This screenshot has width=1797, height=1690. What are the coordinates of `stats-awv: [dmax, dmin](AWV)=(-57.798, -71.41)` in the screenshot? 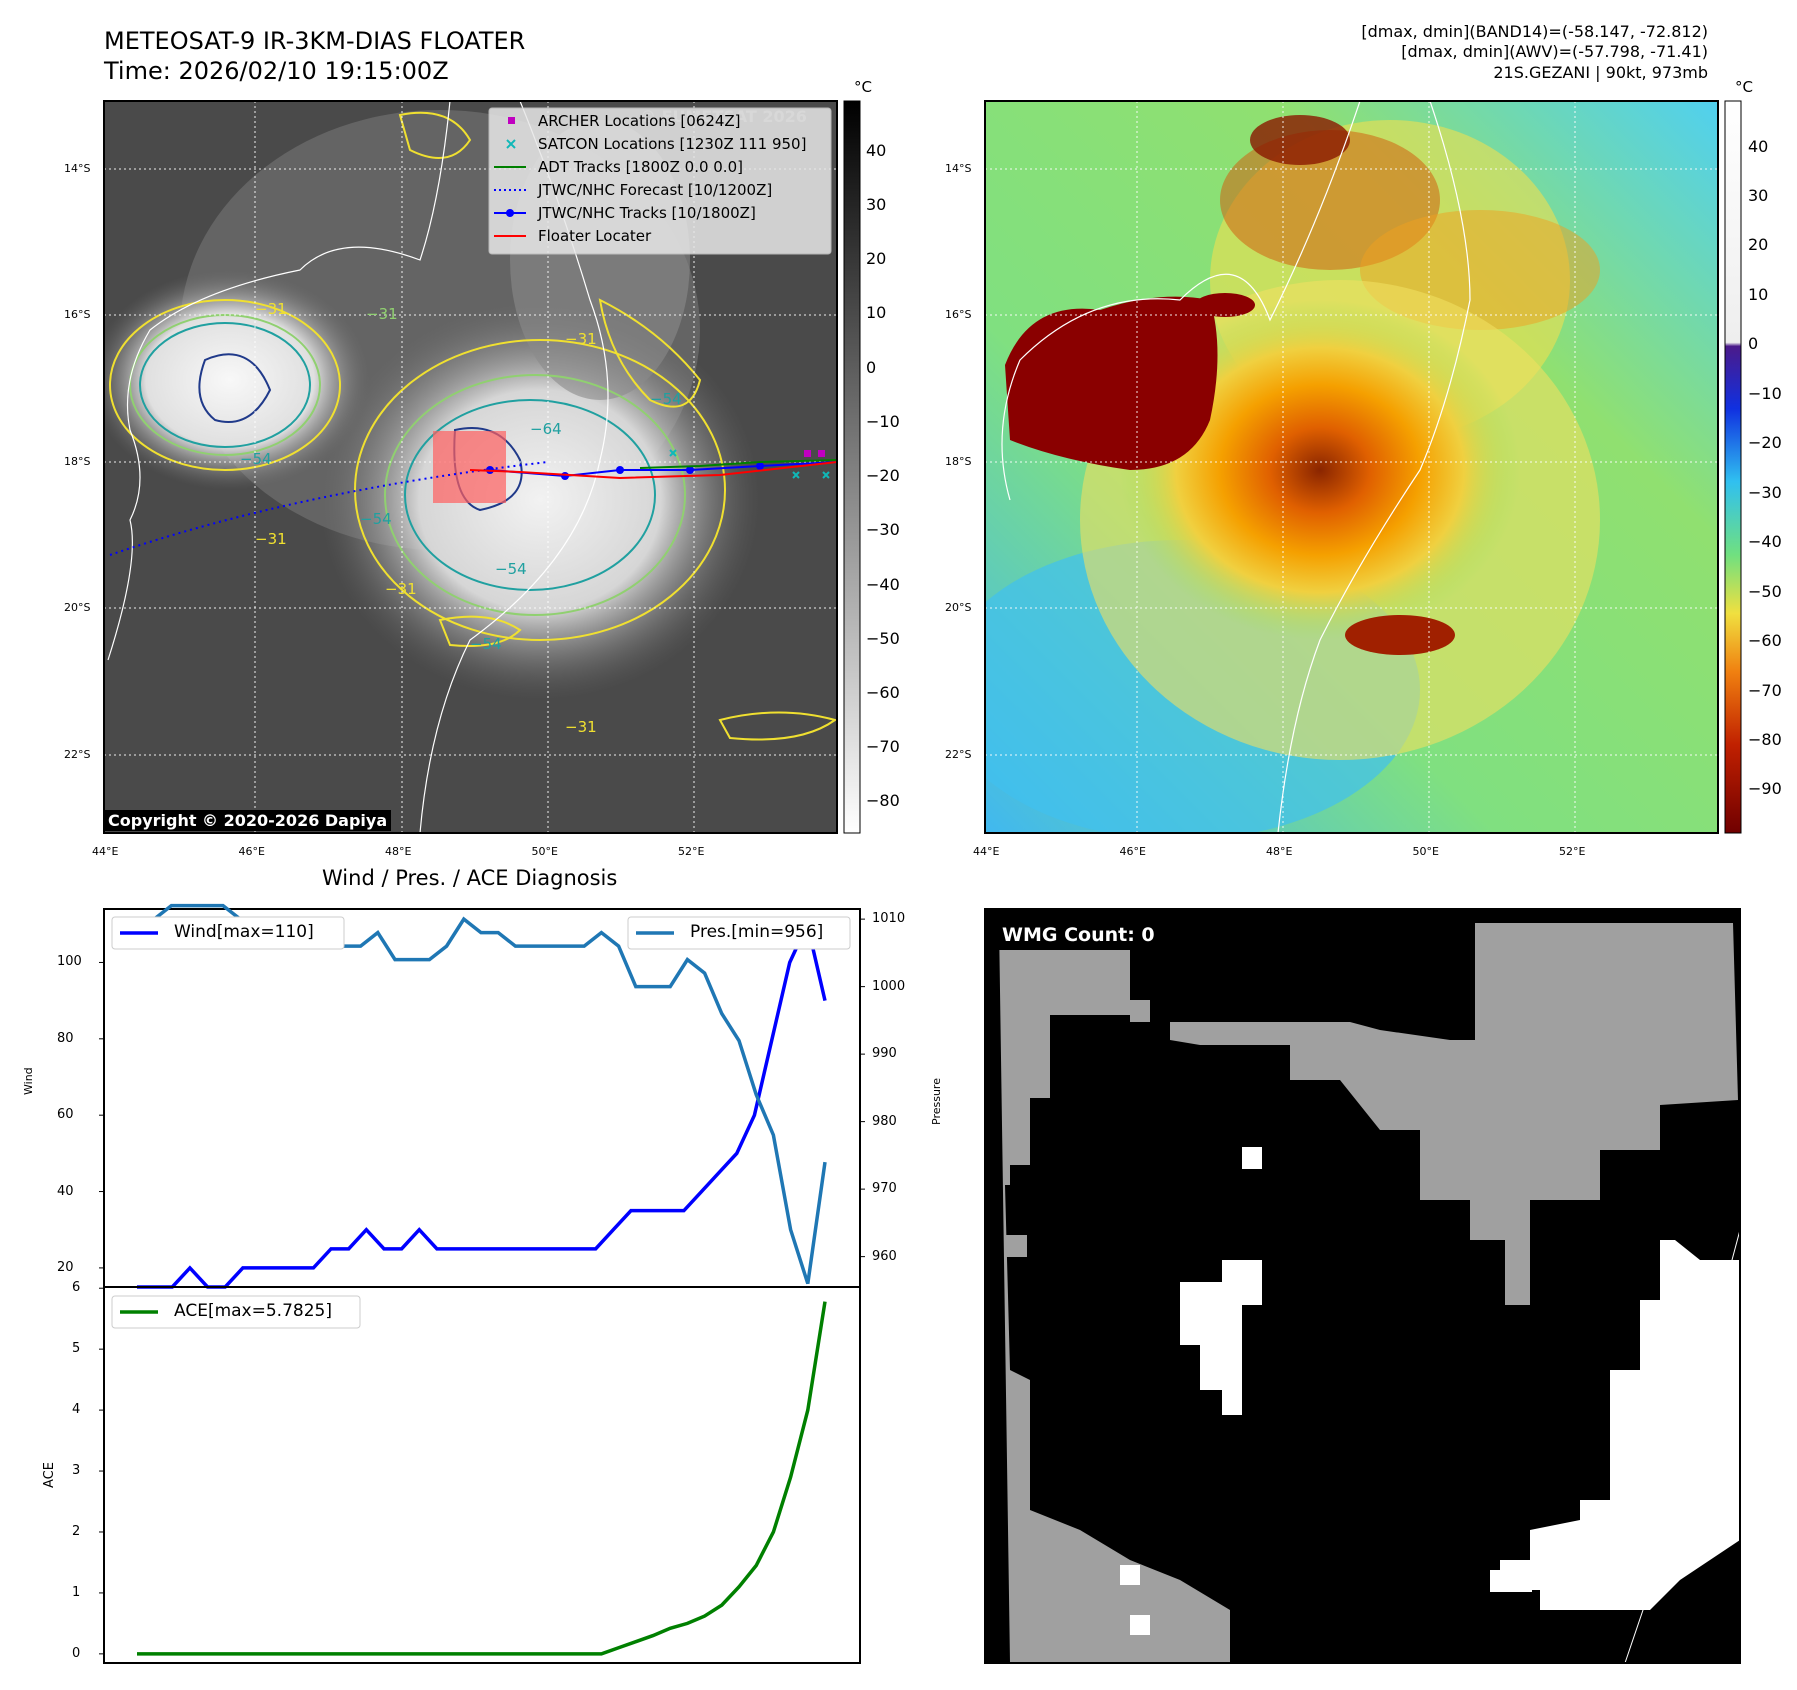 It's located at (1554, 51).